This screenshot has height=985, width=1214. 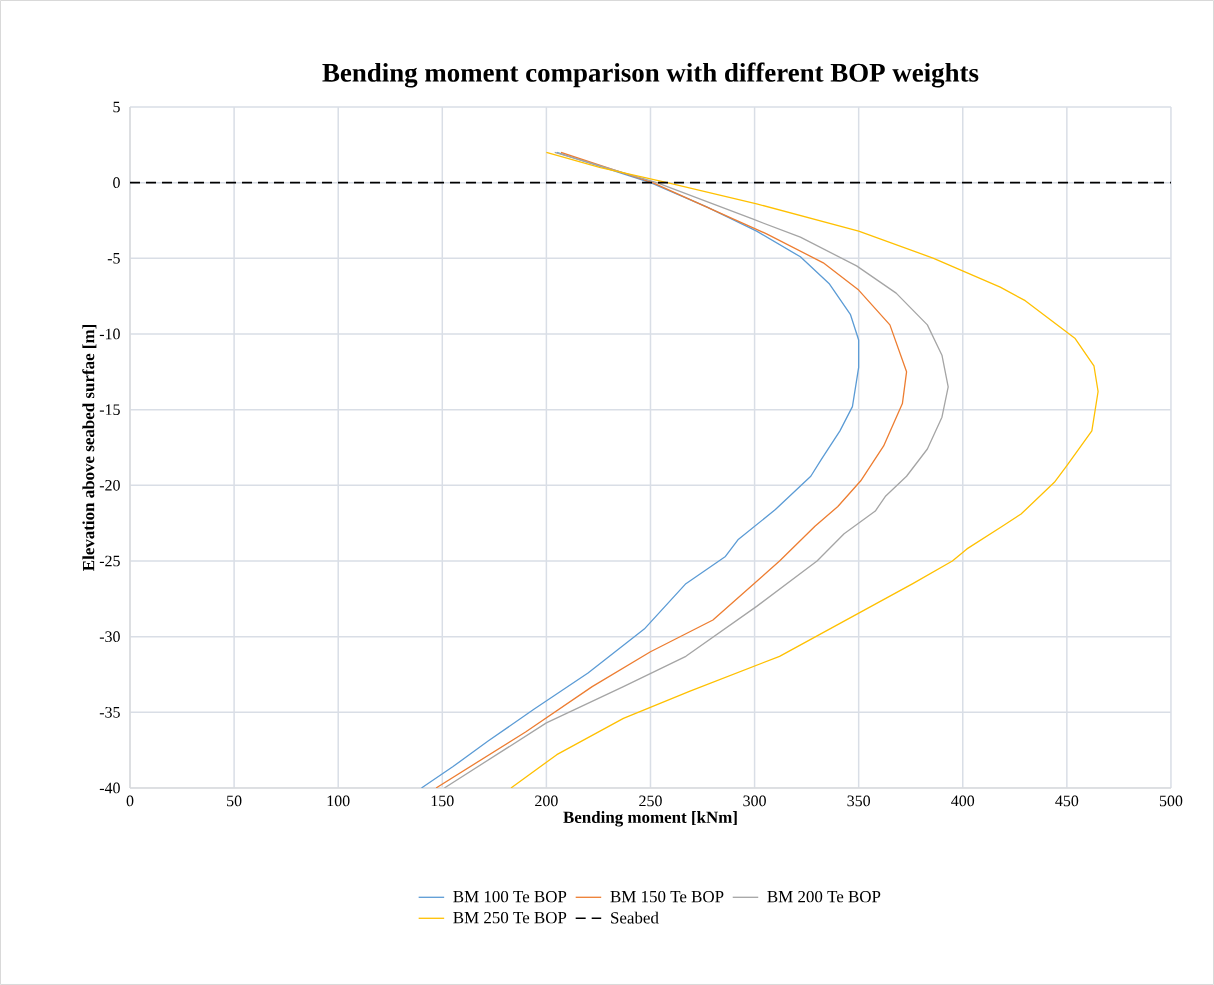 I want to click on x-tick-label: 200, so click(x=546, y=801).